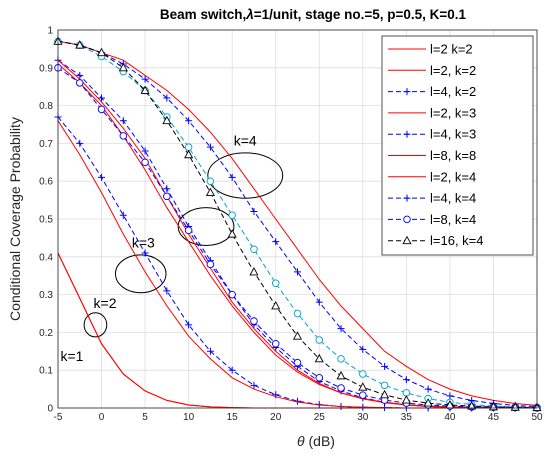 The width and height of the screenshot is (552, 456). Describe the element at coordinates (451, 49) in the screenshot. I see `legend-label: l=2 k=2` at that location.